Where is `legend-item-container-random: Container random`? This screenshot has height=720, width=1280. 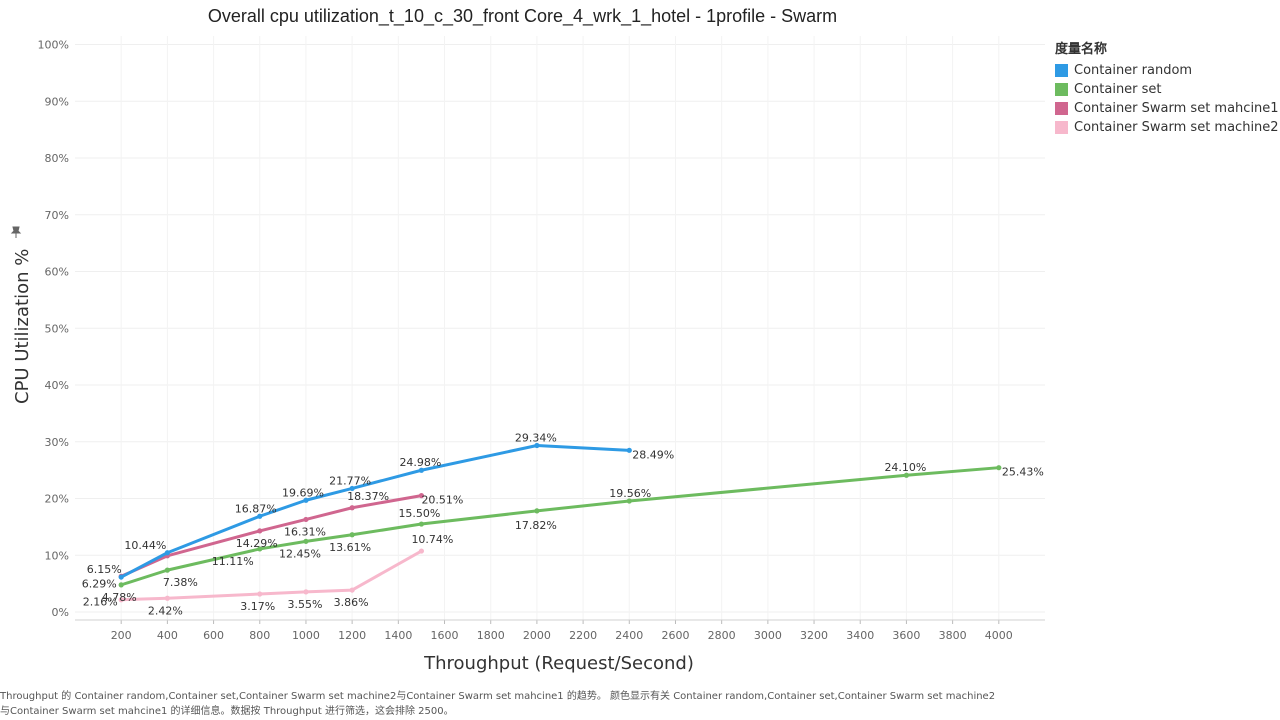
legend-item-container-random: Container random is located at coordinates (1166, 70).